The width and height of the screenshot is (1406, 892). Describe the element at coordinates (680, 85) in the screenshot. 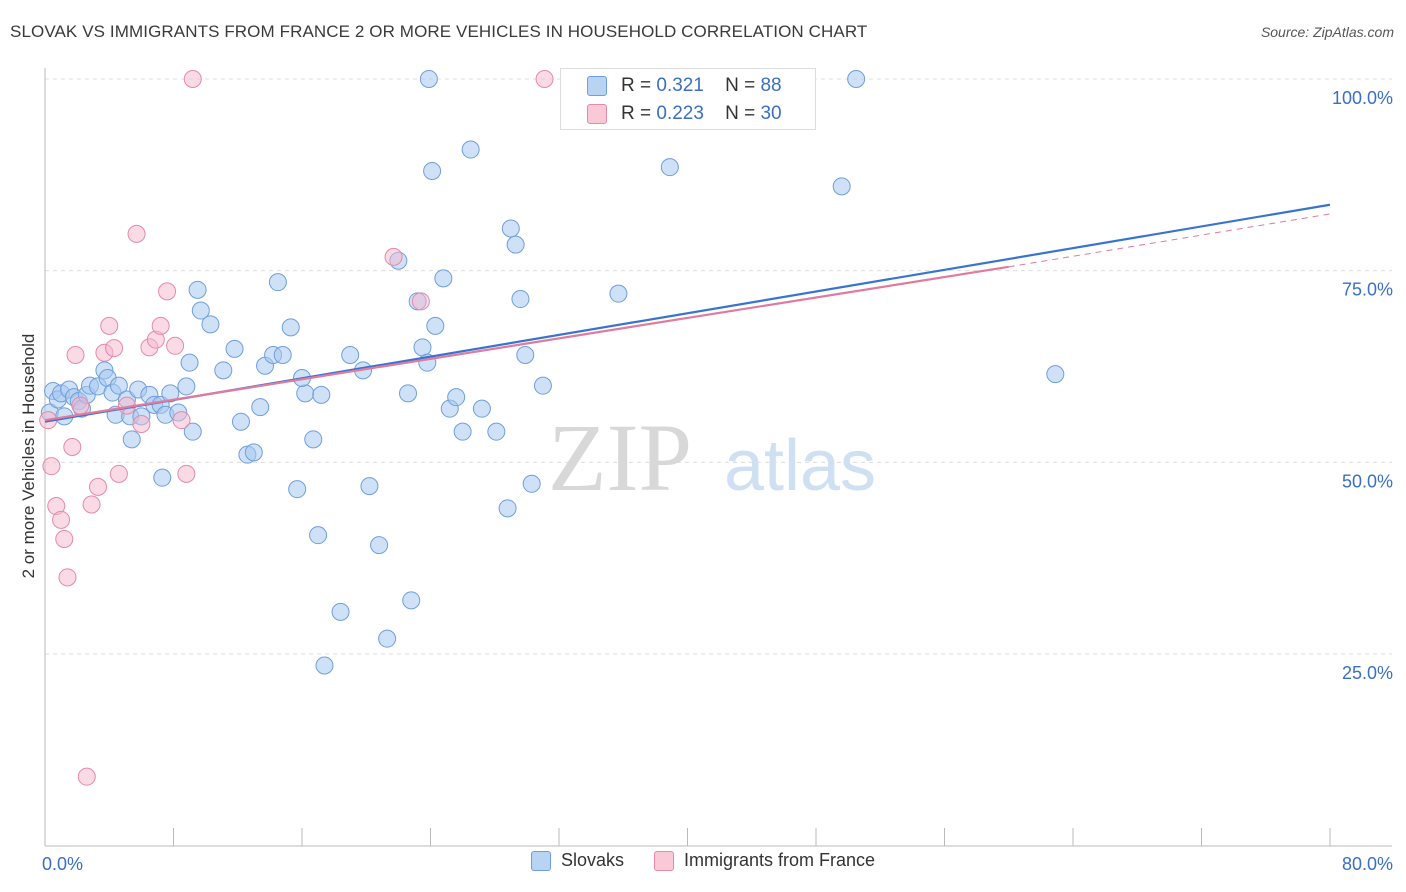

I see `stats-r-value: 0.321` at that location.